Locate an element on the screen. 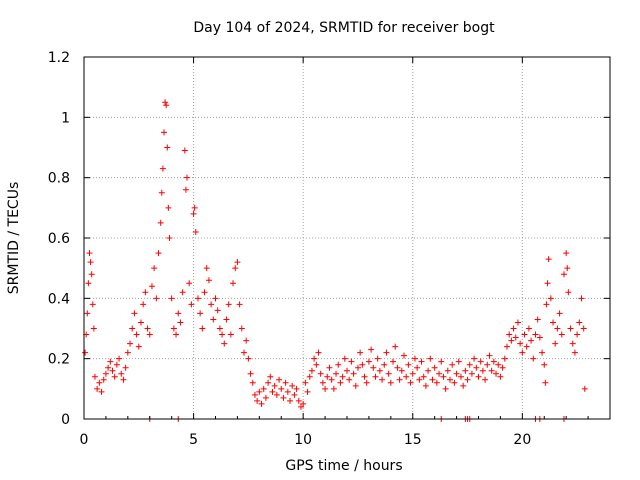  y-tick-label: 0 is located at coordinates (65, 420).